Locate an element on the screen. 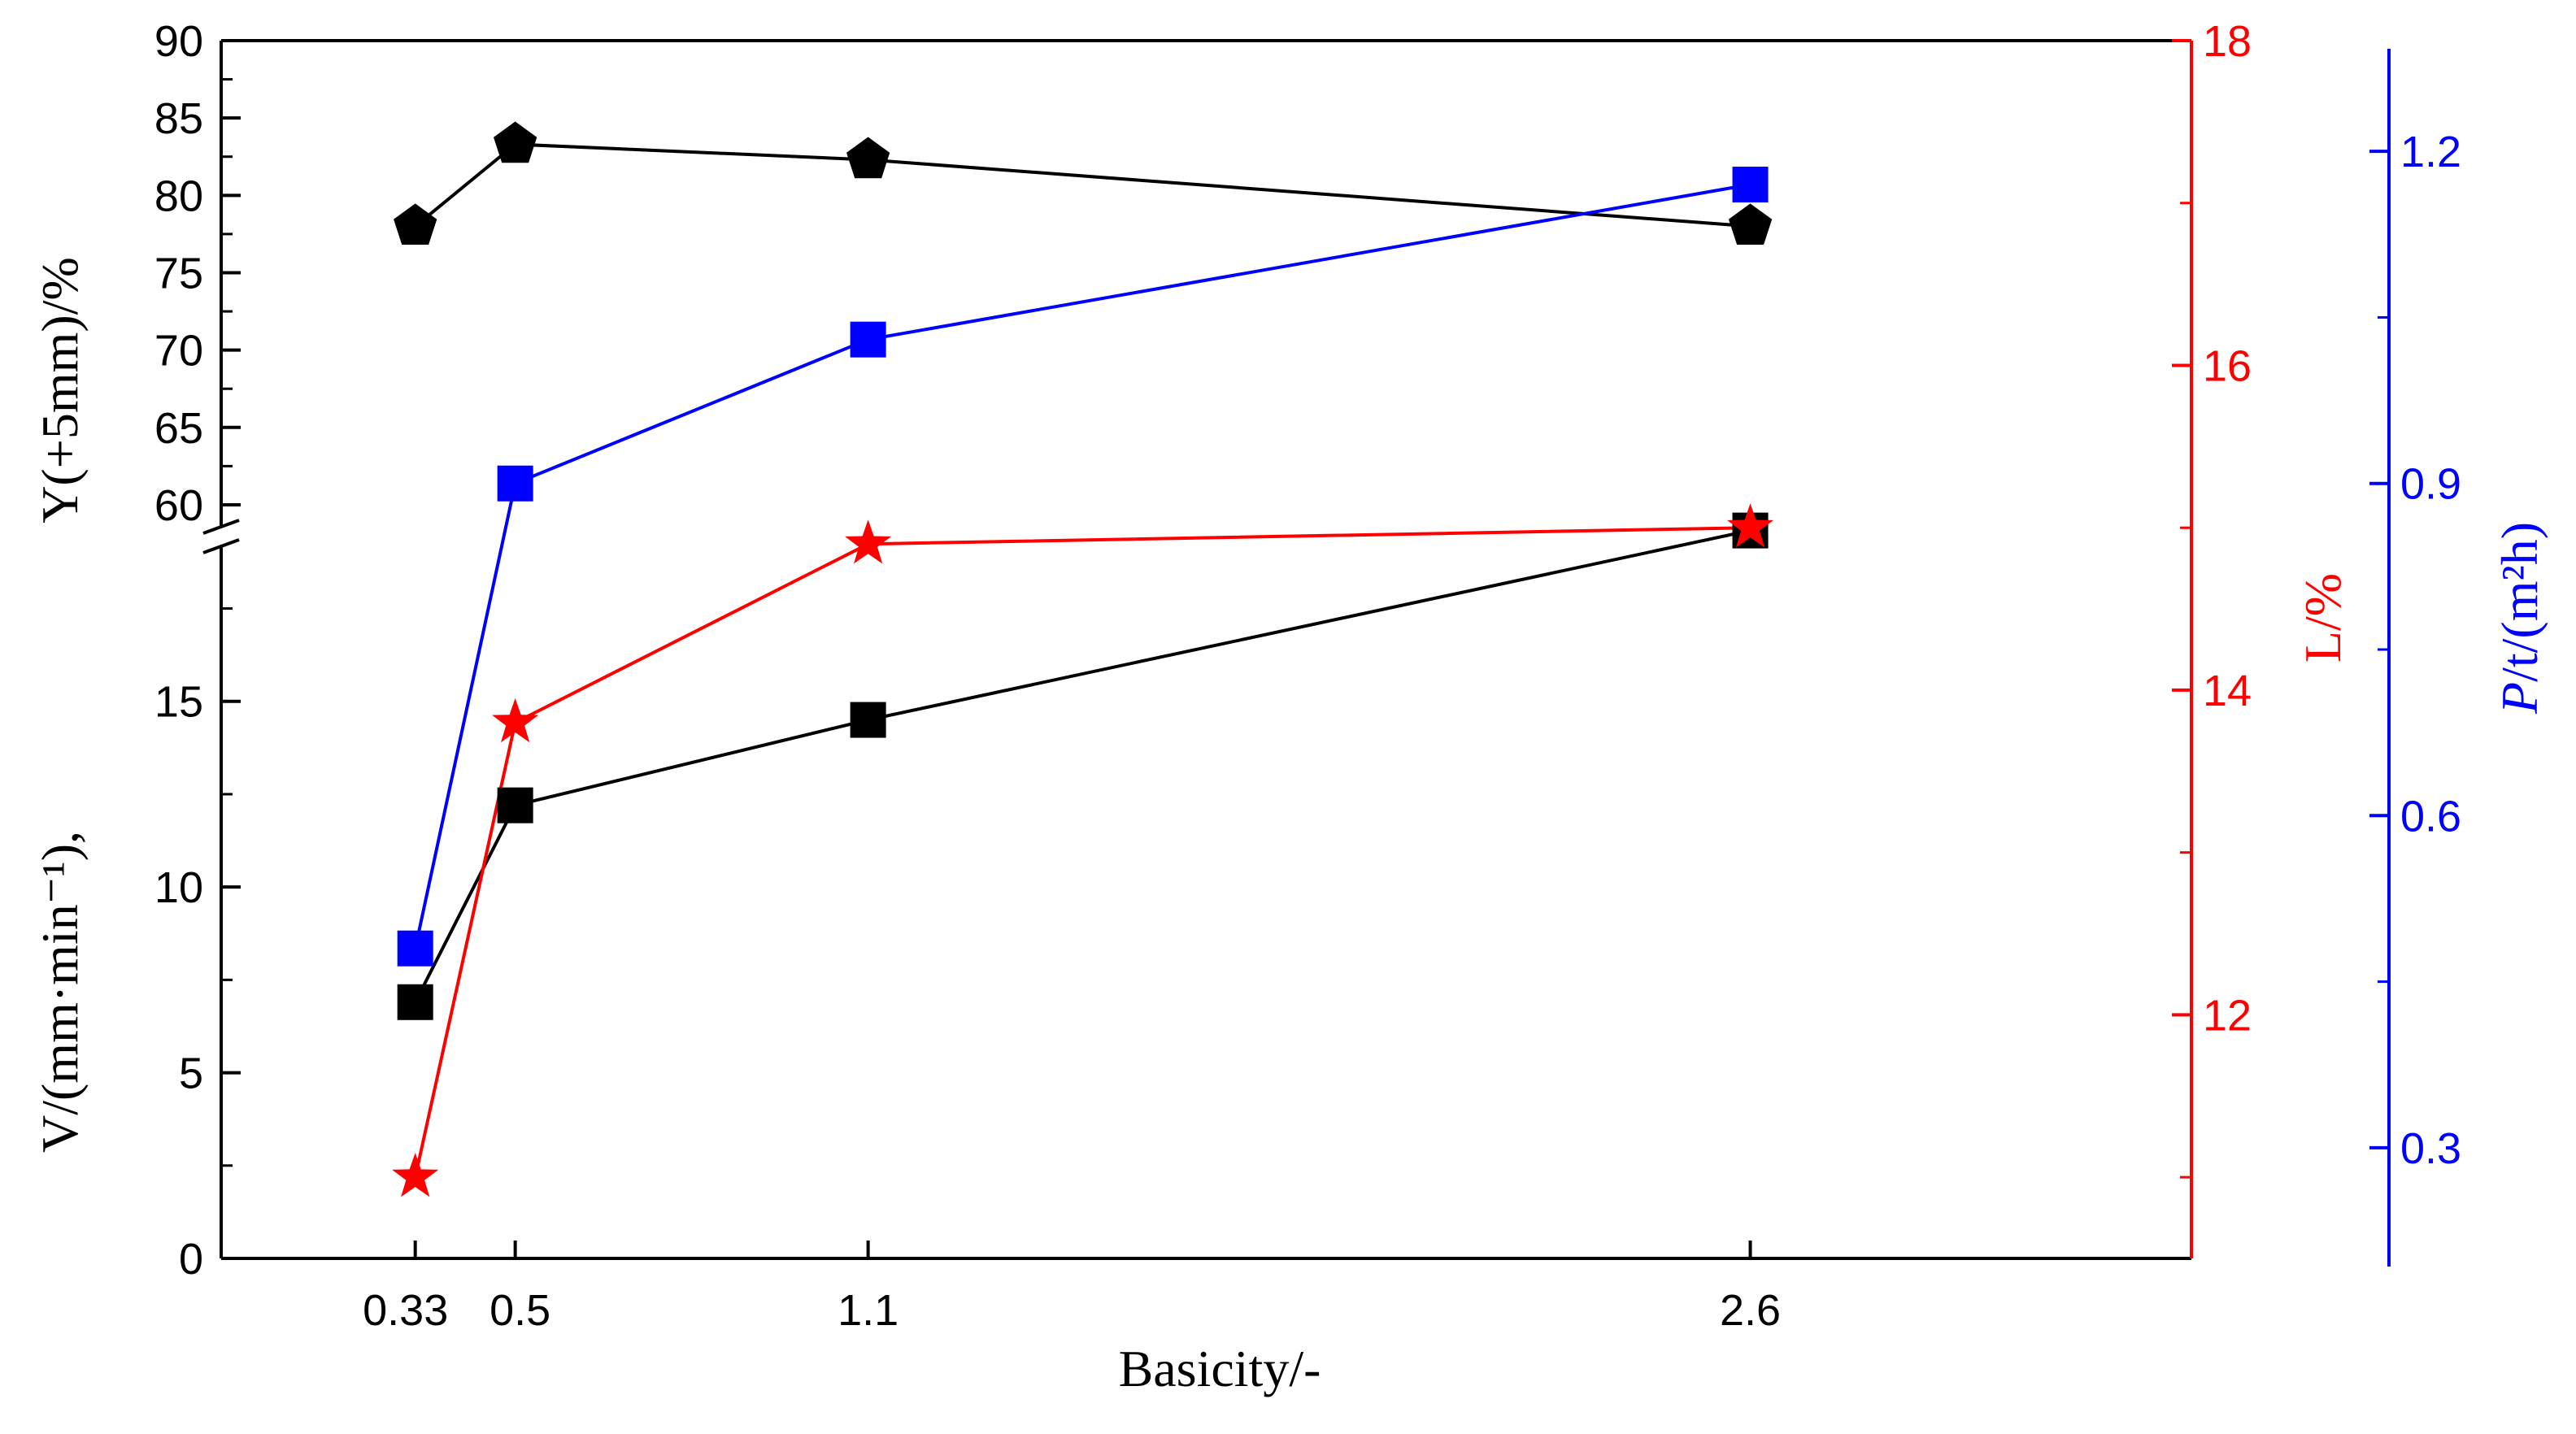 This screenshot has height=1434, width=2576. x-axis-title: Basicity/- is located at coordinates (1220, 1368).